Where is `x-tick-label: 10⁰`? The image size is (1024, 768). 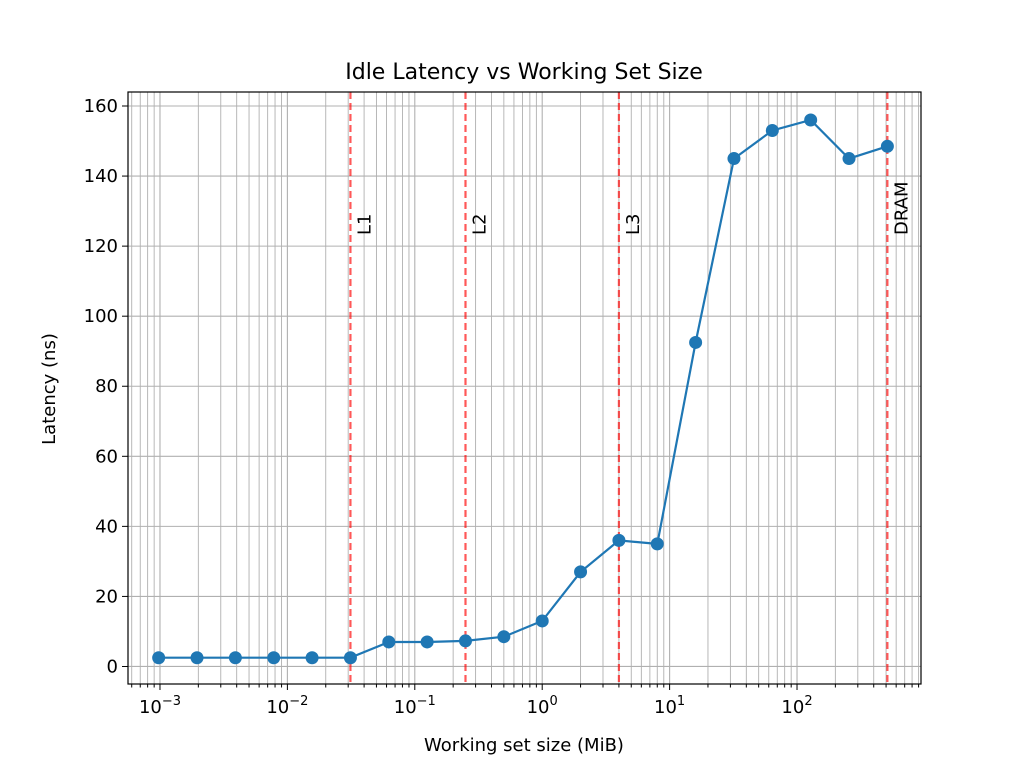
x-tick-label: 10⁰ is located at coordinates (542, 706).